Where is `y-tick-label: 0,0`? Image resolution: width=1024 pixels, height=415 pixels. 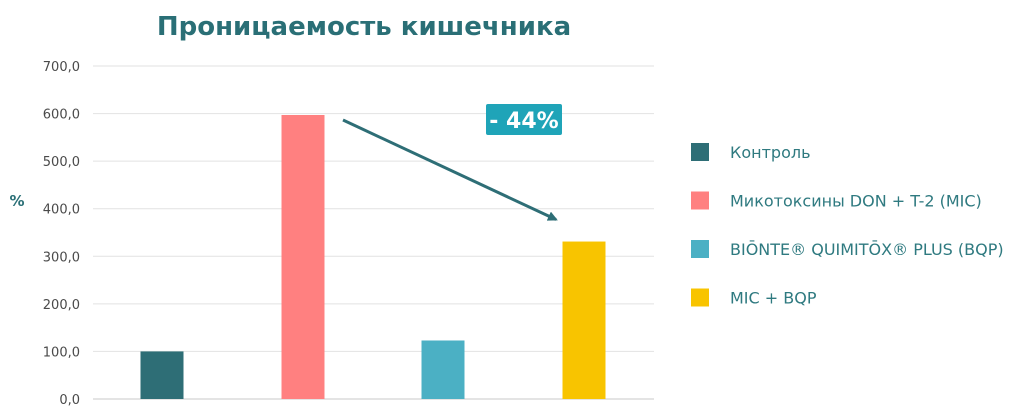
y-tick-label: 0,0 is located at coordinates (69, 400).